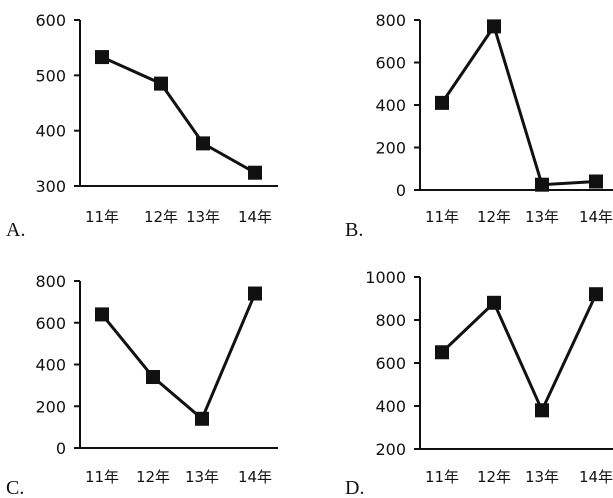 The height and width of the screenshot is (498, 613). Describe the element at coordinates (15, 230) in the screenshot. I see `panel-label: A.` at that location.